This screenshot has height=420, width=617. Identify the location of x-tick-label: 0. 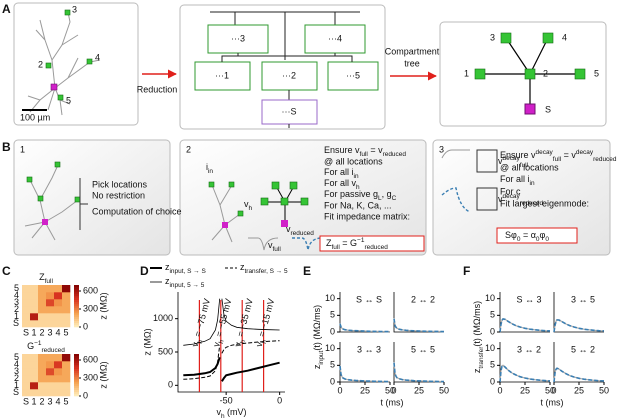
(553, 390).